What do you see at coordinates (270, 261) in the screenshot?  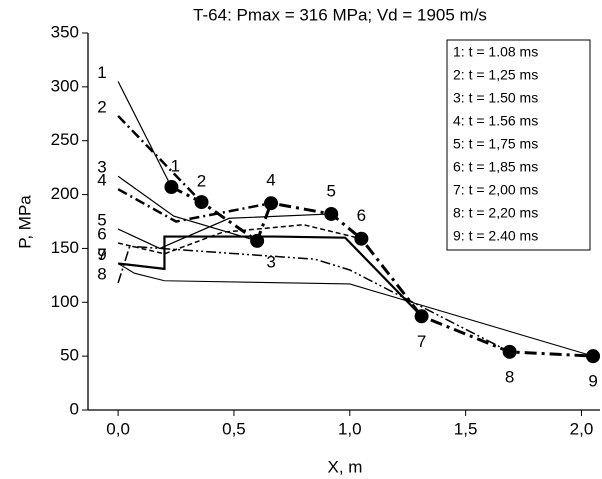 I see `peak-label: 3` at bounding box center [270, 261].